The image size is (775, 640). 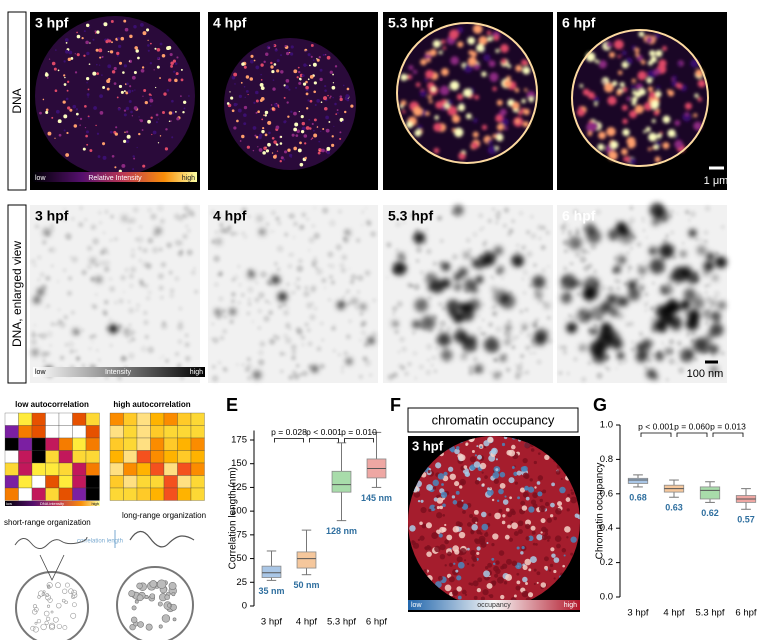 I want to click on y-tick-label: 0.2, so click(x=606, y=562).